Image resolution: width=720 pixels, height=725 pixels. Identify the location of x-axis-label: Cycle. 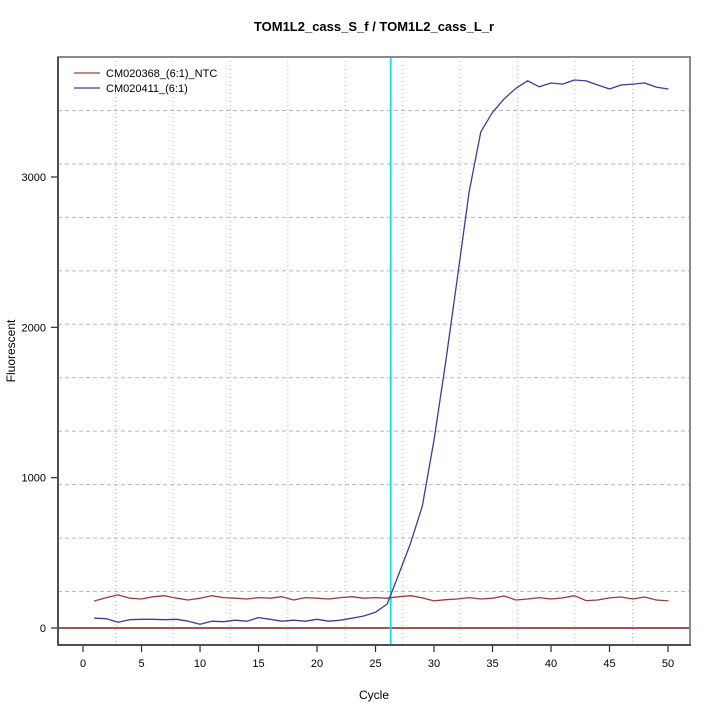
(374, 695).